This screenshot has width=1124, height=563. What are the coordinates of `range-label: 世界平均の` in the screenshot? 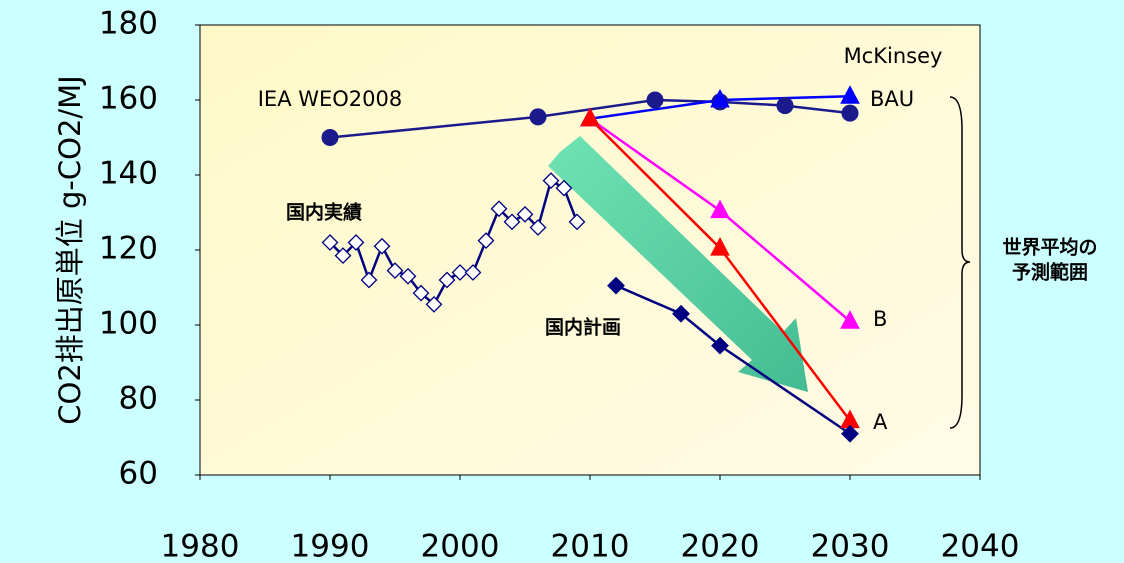 It's located at (1049, 247).